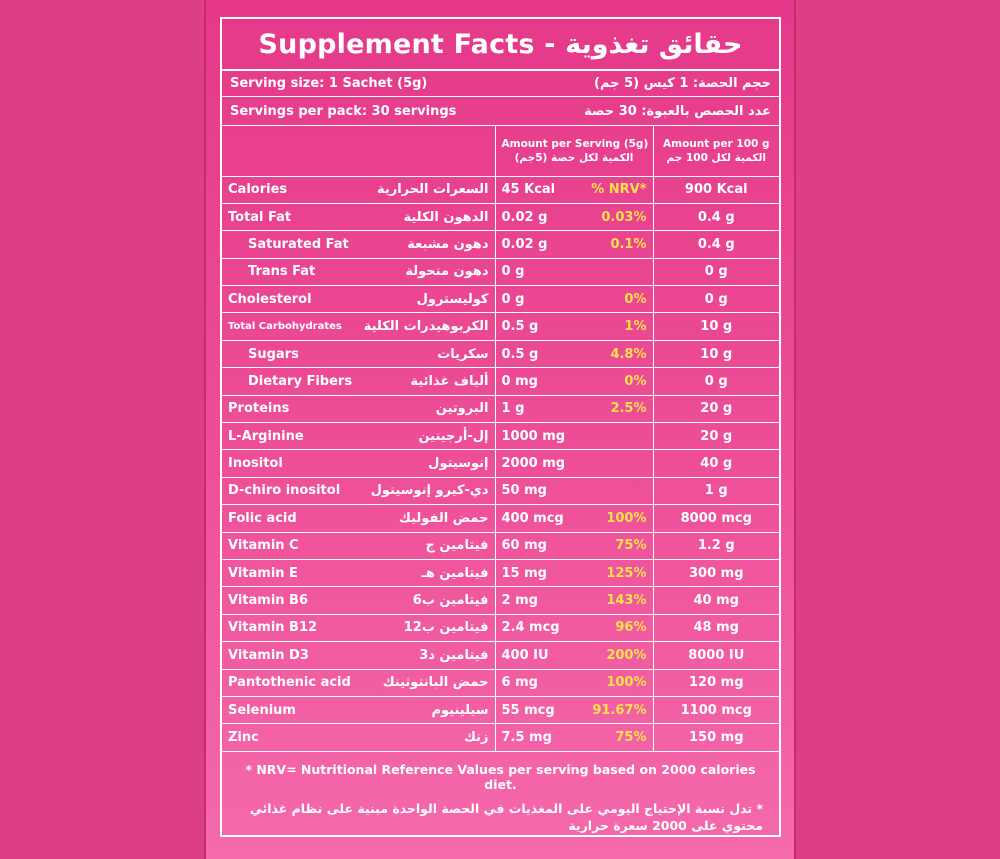  I want to click on nutrient-name-en: Saturated Fat, so click(298, 244).